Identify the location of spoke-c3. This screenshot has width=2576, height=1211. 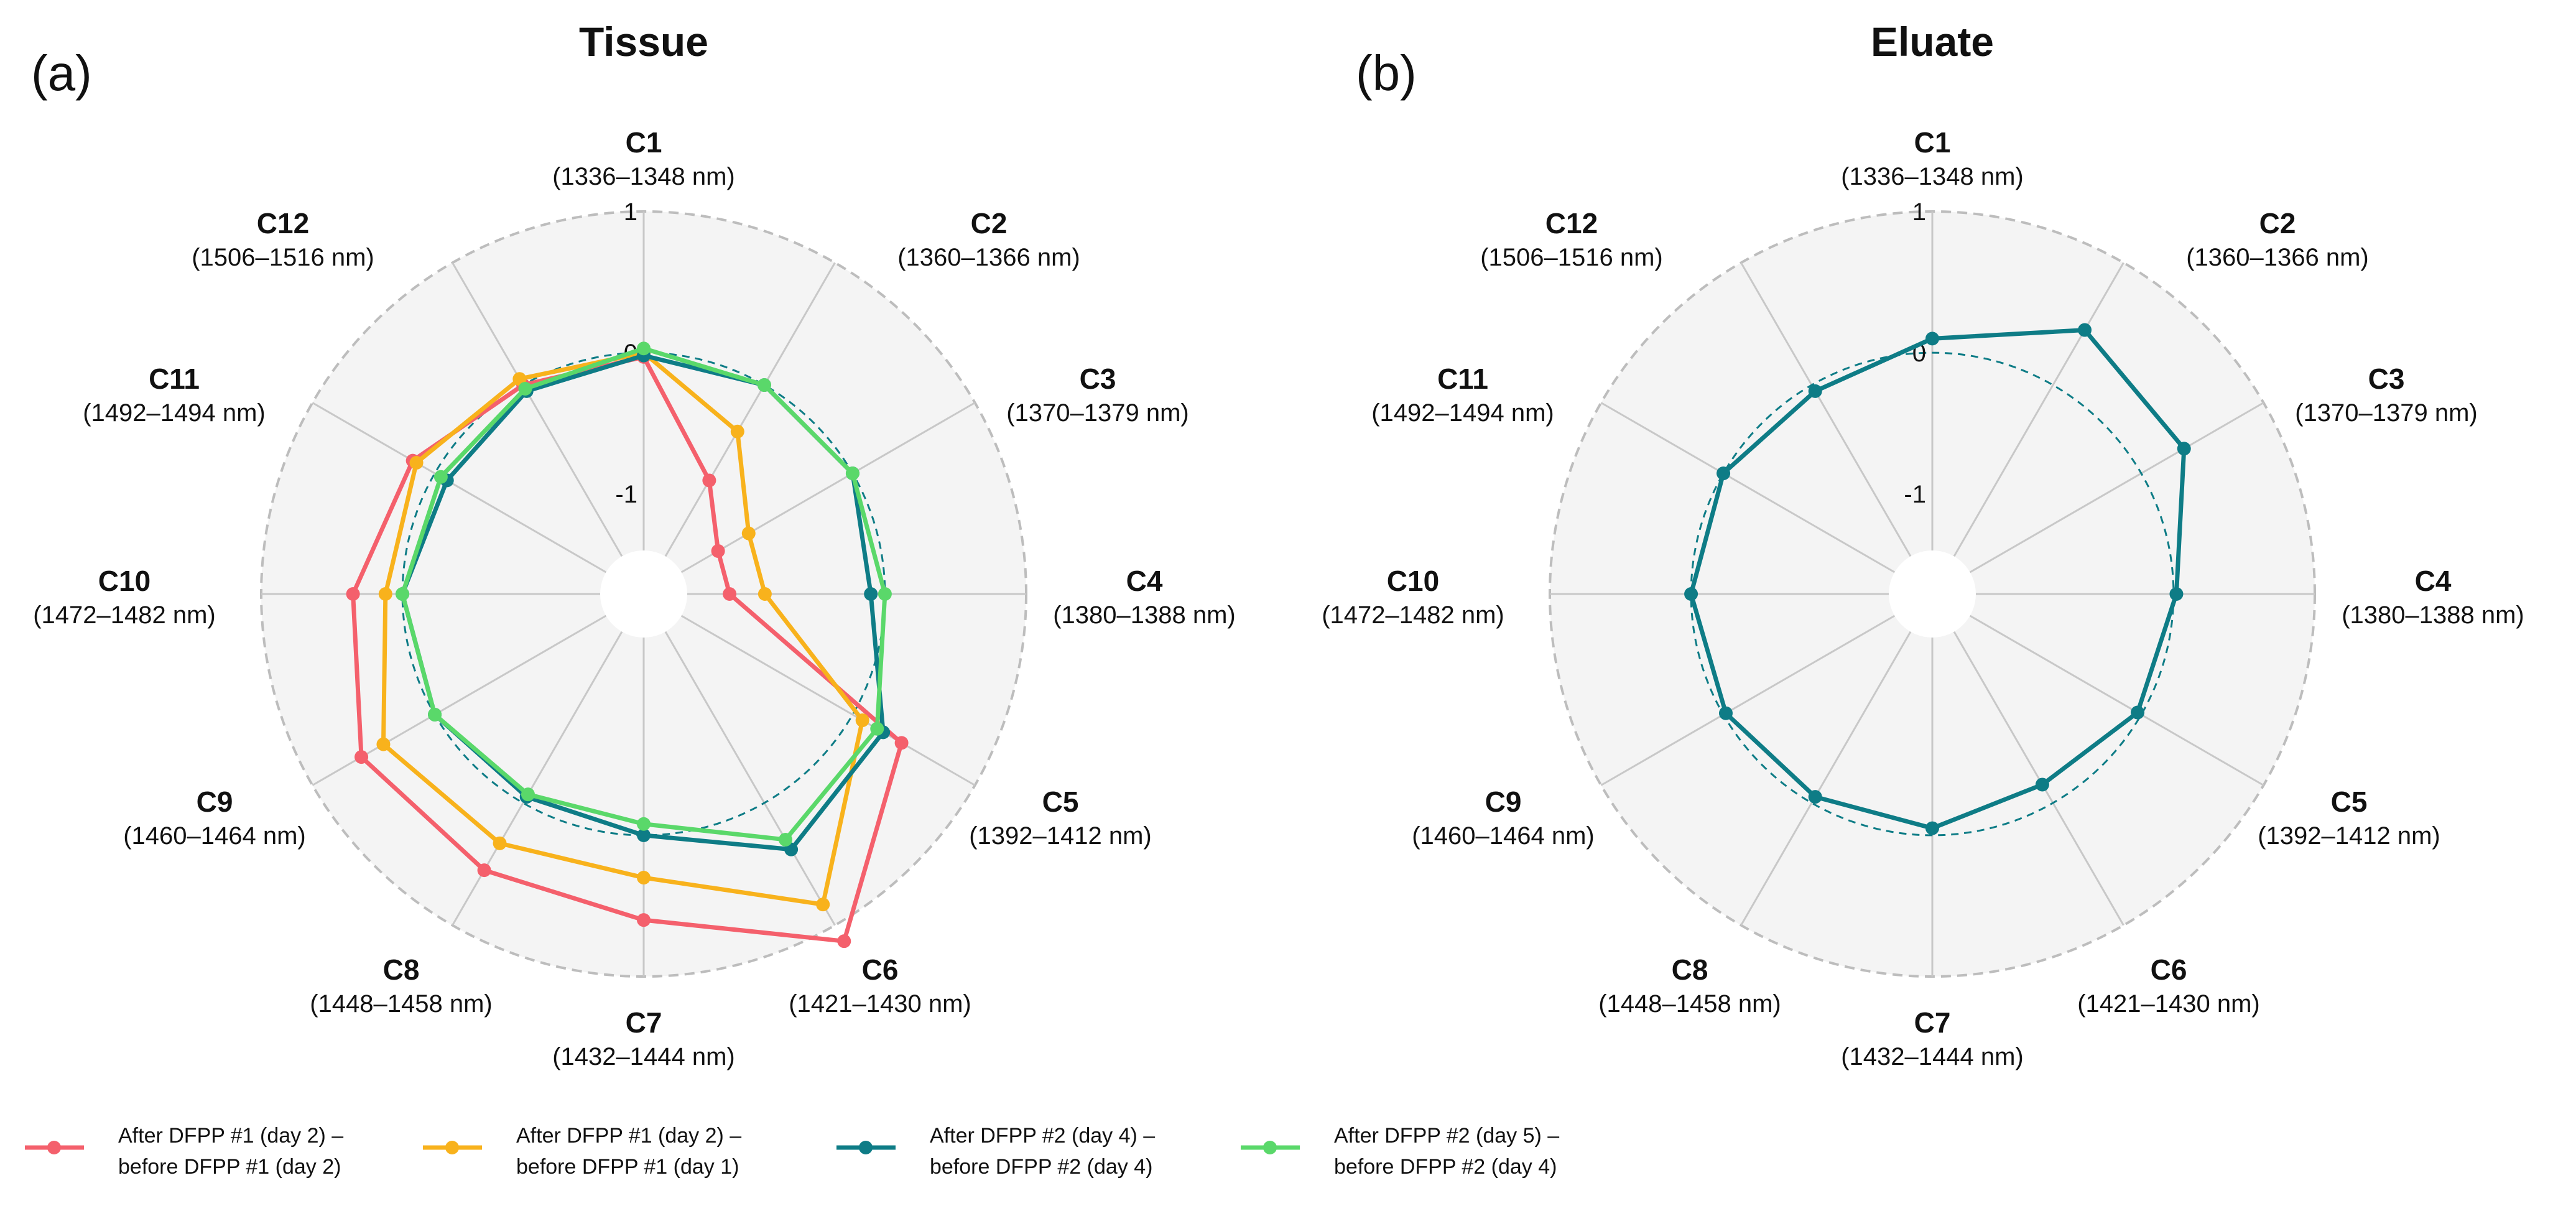
(2116, 488).